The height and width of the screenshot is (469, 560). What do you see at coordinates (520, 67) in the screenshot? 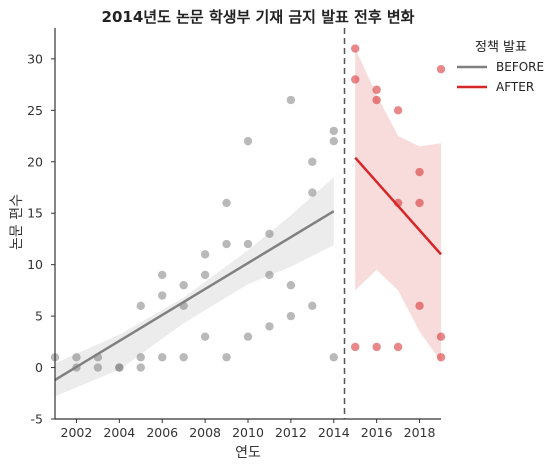
I see `legend-label-before: BEFORE` at bounding box center [520, 67].